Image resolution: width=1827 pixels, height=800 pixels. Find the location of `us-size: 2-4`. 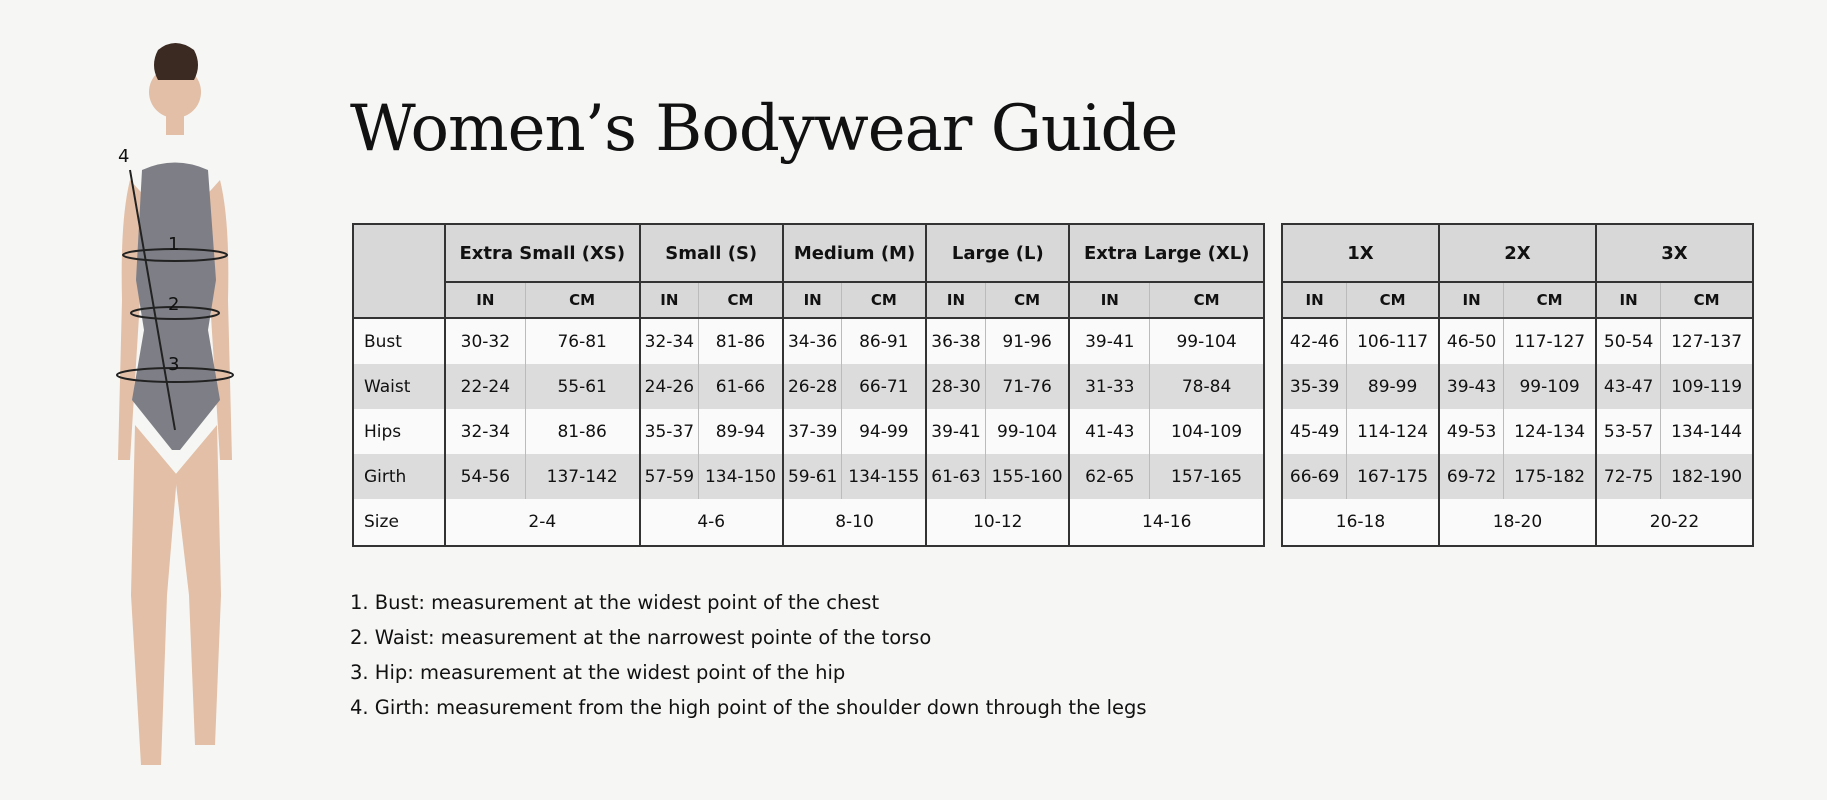

us-size: 2-4 is located at coordinates (542, 522).